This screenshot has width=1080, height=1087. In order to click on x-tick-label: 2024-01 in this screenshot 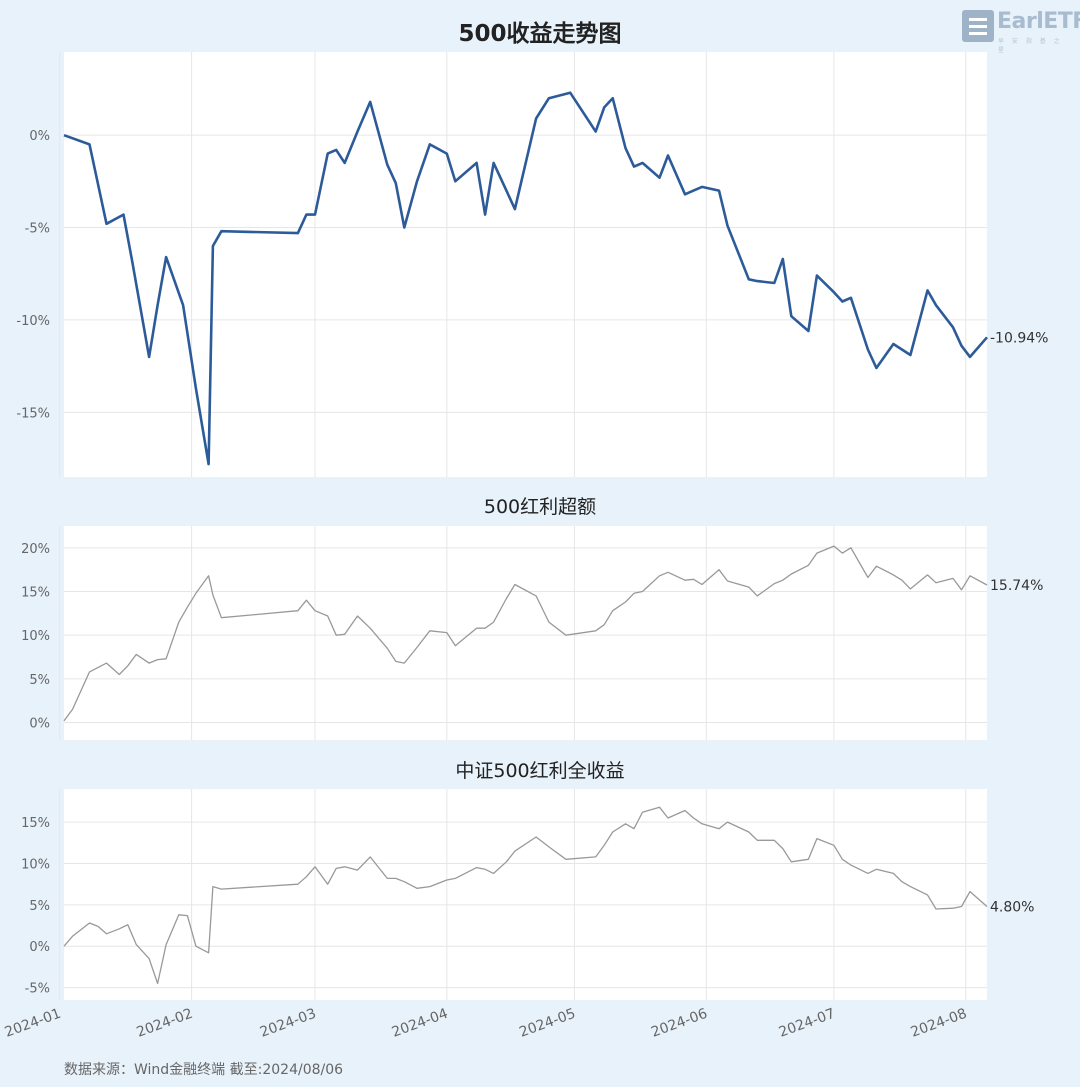, I will do `click(33, 1023)`.